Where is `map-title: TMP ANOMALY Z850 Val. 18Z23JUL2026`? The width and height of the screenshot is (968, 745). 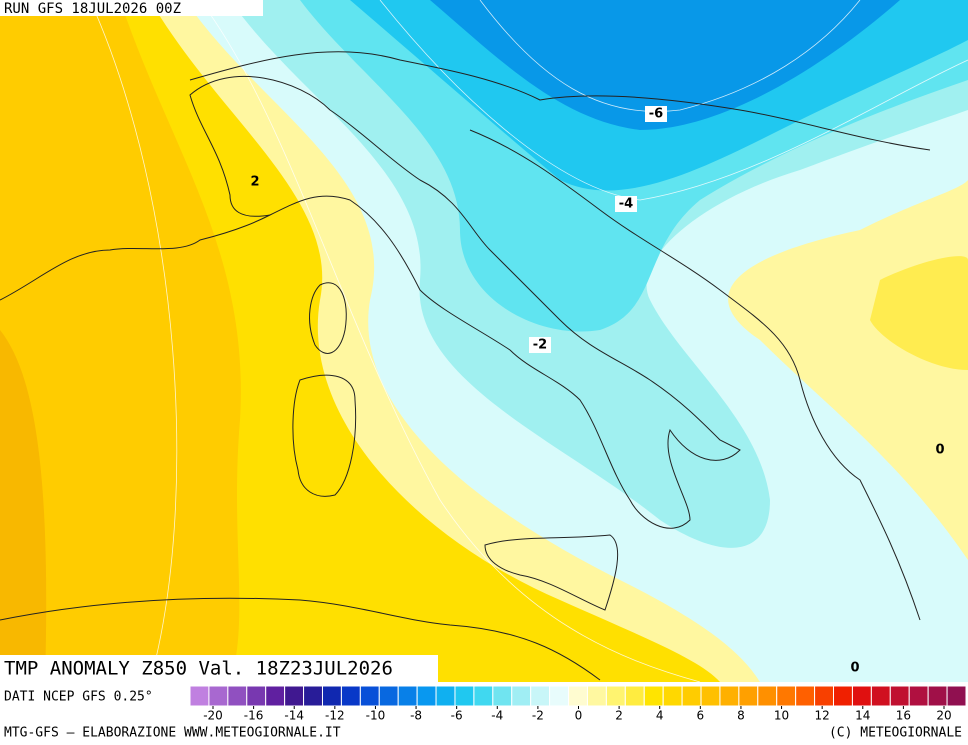 map-title: TMP ANOMALY Z850 Val. 18Z23JUL2026 is located at coordinates (198, 669).